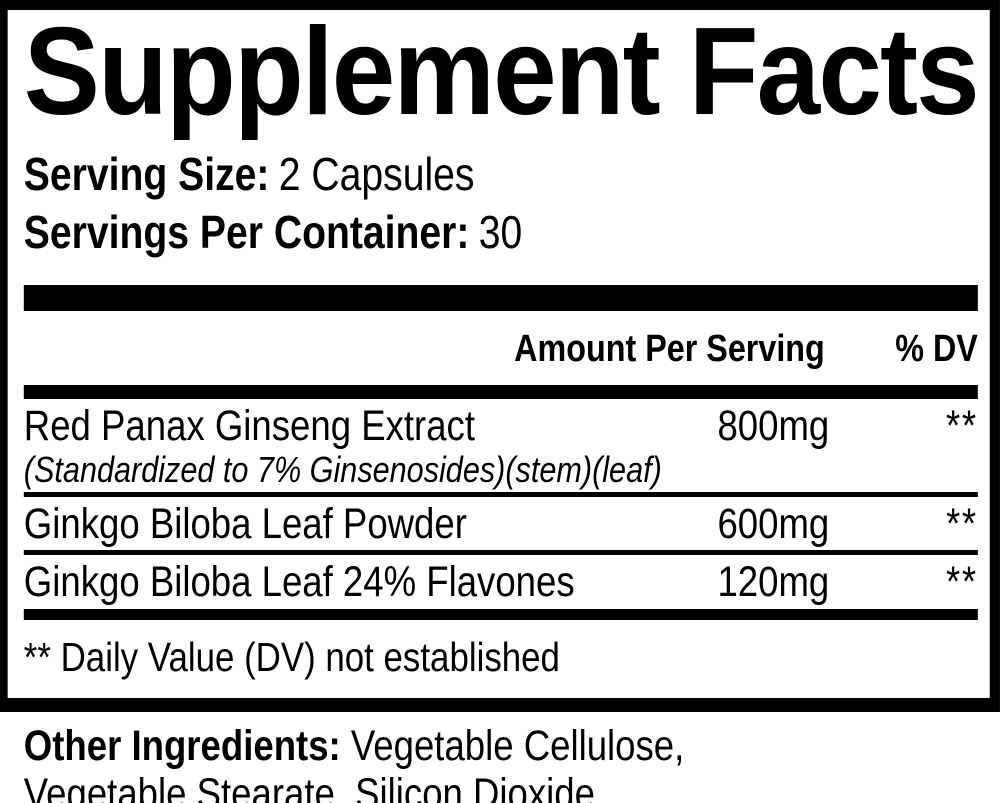  Describe the element at coordinates (376, 174) in the screenshot. I see `serving-size-value: 2 Capsules` at that location.